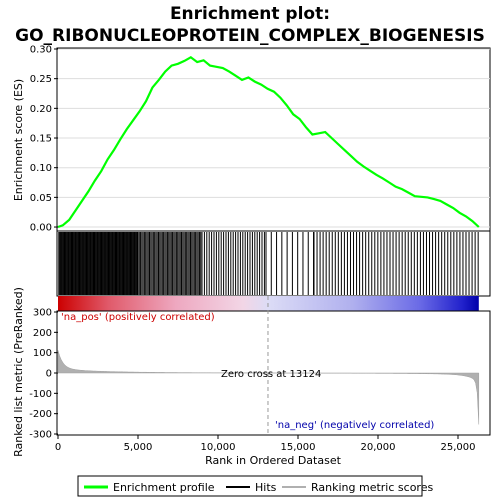 This screenshot has height=500, width=500. Describe the element at coordinates (41, 79) in the screenshot. I see `es-tick-label: 0.25` at that location.